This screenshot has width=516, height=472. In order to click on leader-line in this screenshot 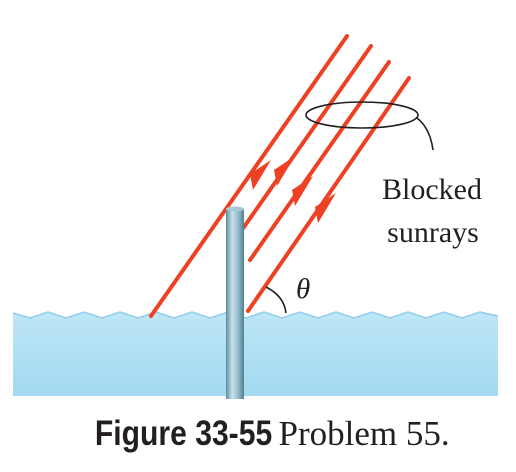, I will do `click(425, 134)`.